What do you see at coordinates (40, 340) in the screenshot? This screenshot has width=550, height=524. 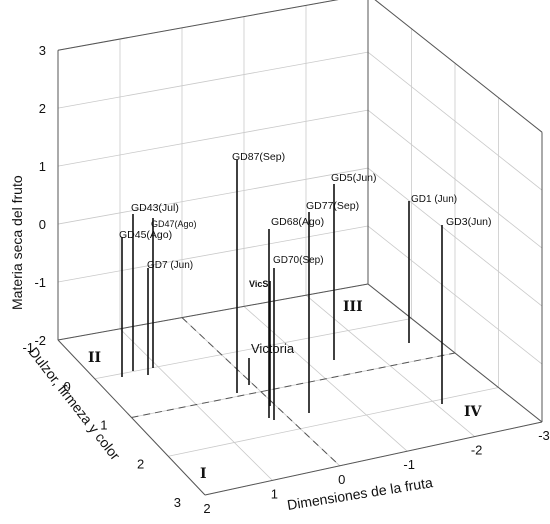 I see `z-tick-label: -2` at bounding box center [40, 340].